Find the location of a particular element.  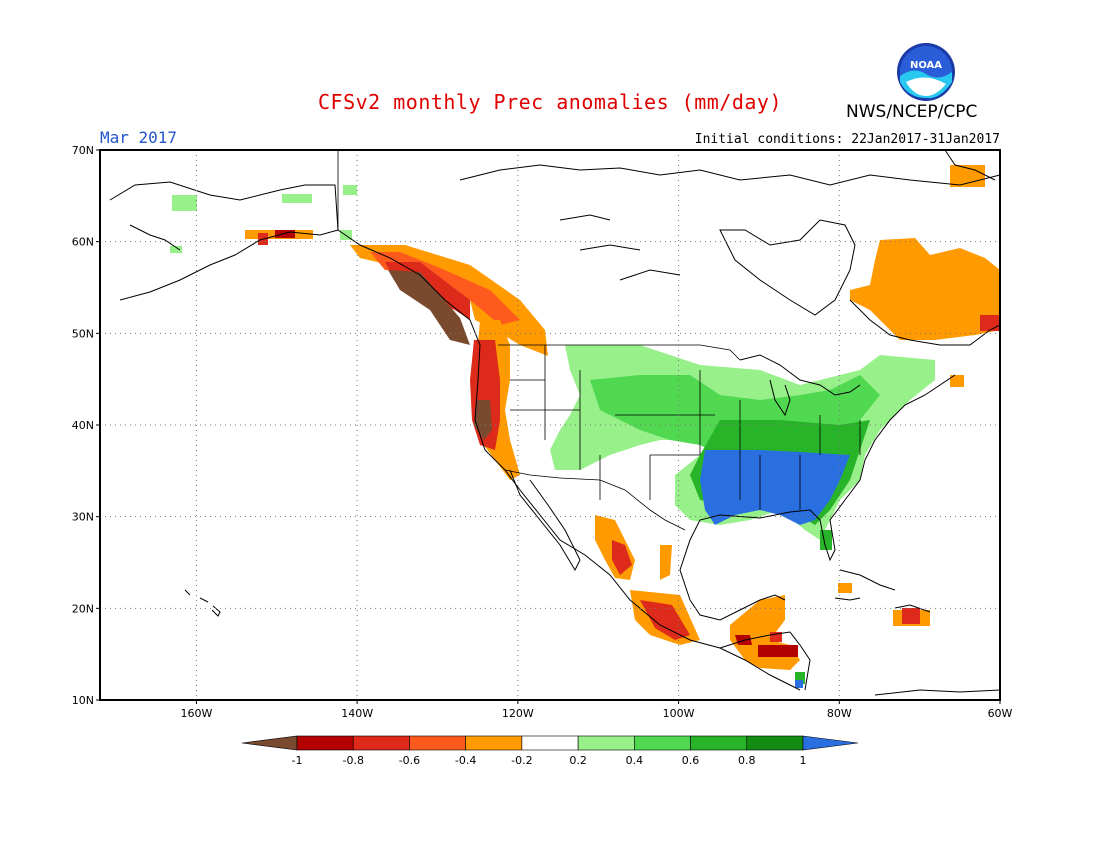

lon-tick-label: 140W is located at coordinates (357, 713).